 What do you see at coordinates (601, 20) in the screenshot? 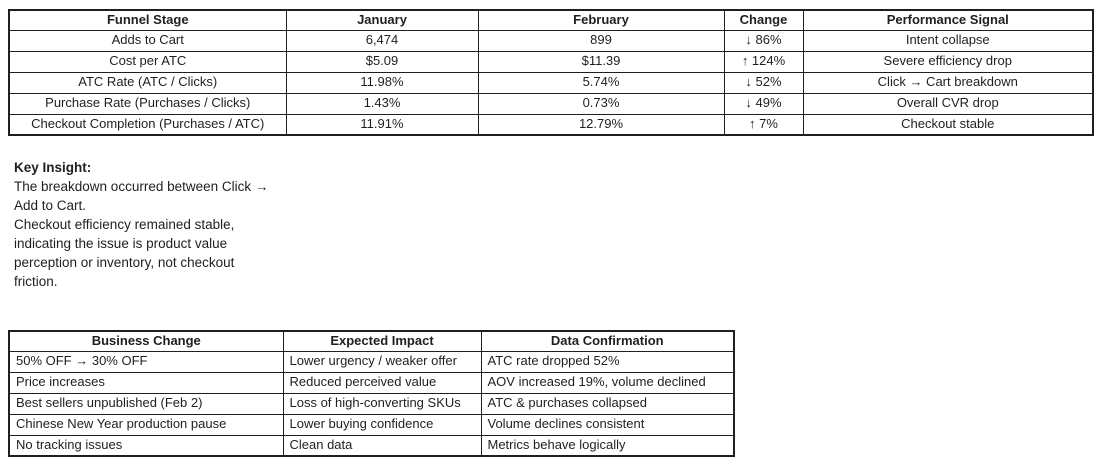
I see `column-header: February` at bounding box center [601, 20].